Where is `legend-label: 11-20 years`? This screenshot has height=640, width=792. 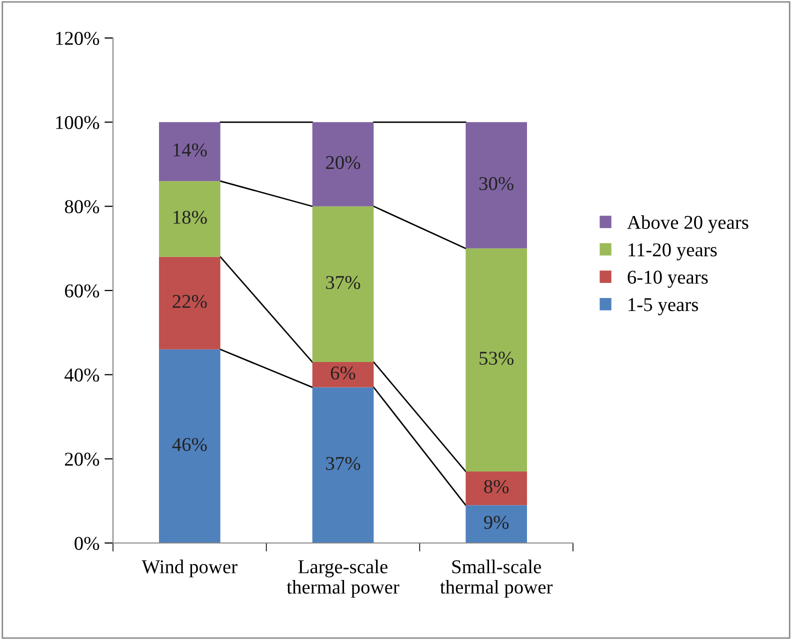
legend-label: 11-20 years is located at coordinates (672, 251).